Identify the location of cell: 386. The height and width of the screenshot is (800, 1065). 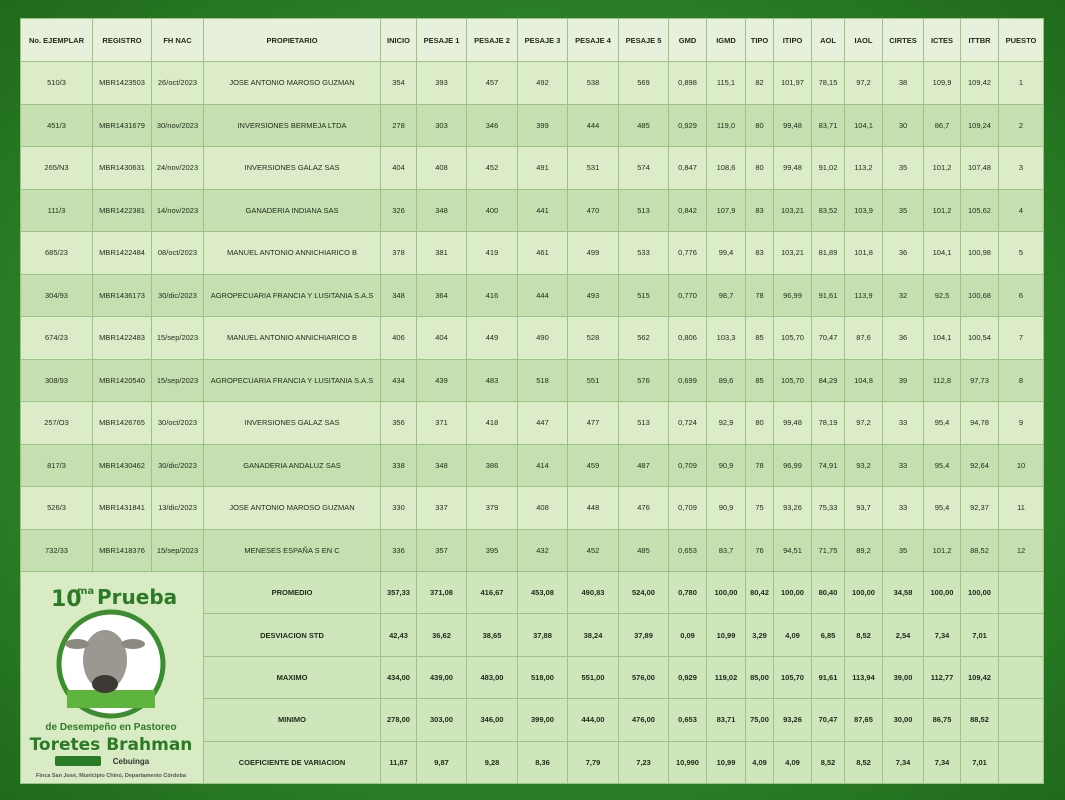
(492, 465).